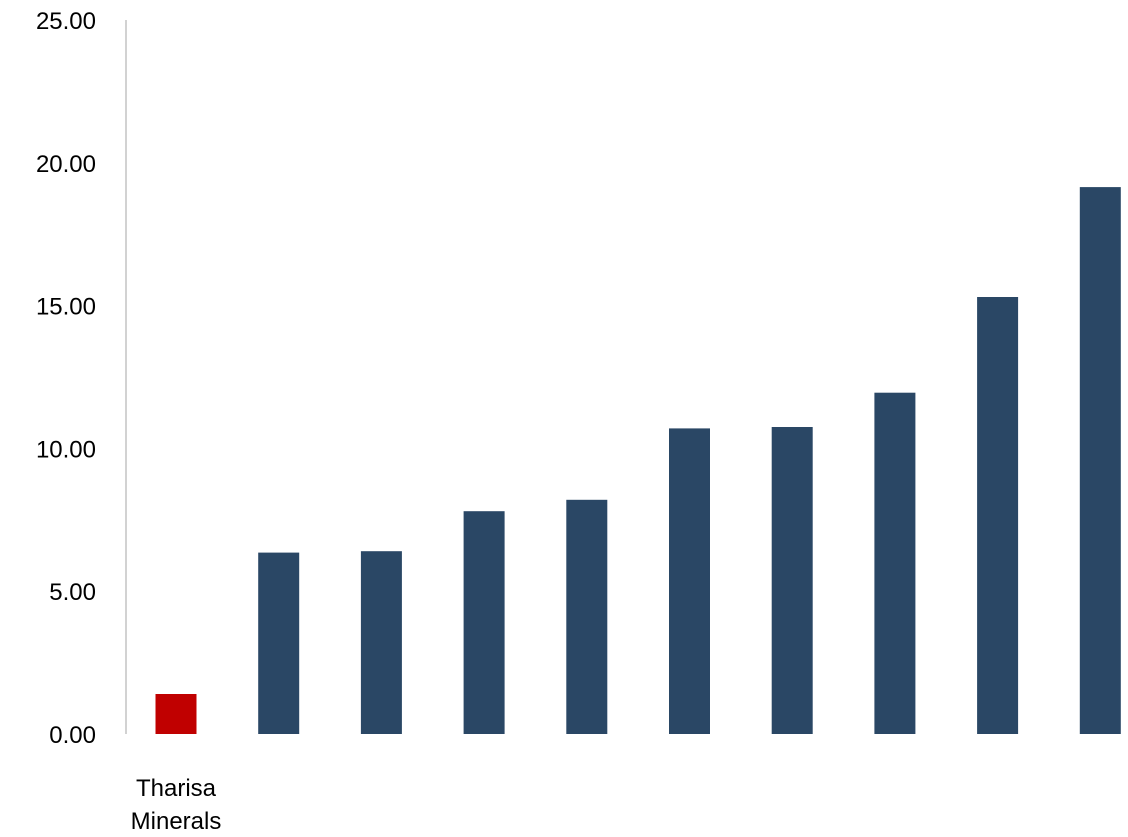  Describe the element at coordinates (66, 449) in the screenshot. I see `y-tick-label: 10.00` at that location.